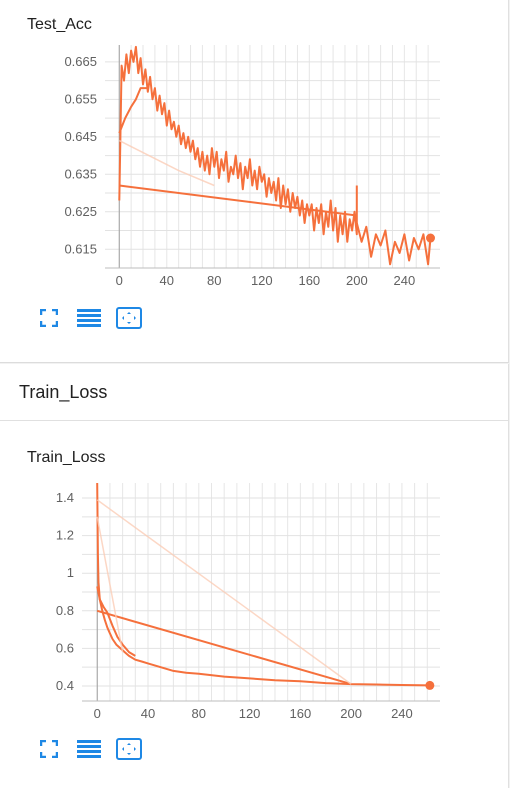 The height and width of the screenshot is (788, 510). I want to click on y-tick-label: 0.8, so click(65, 610).